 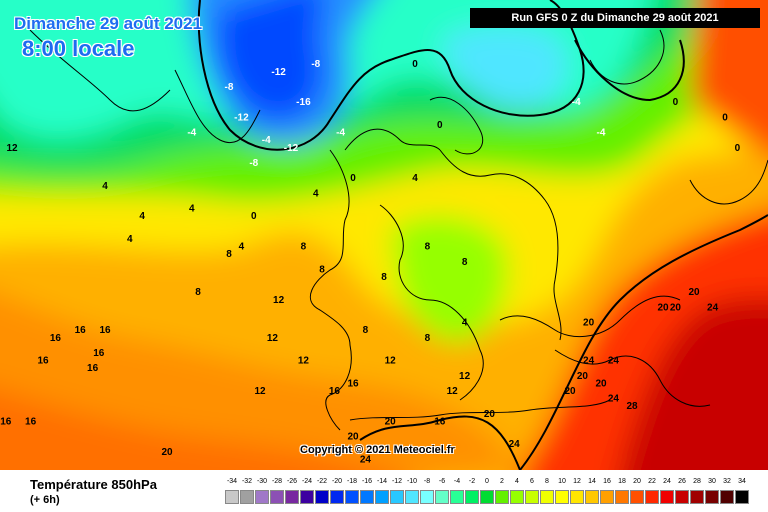 I want to click on run-info-banner: Run GFS 0 Z du Dimanche 29 août 2021, so click(x=615, y=18).